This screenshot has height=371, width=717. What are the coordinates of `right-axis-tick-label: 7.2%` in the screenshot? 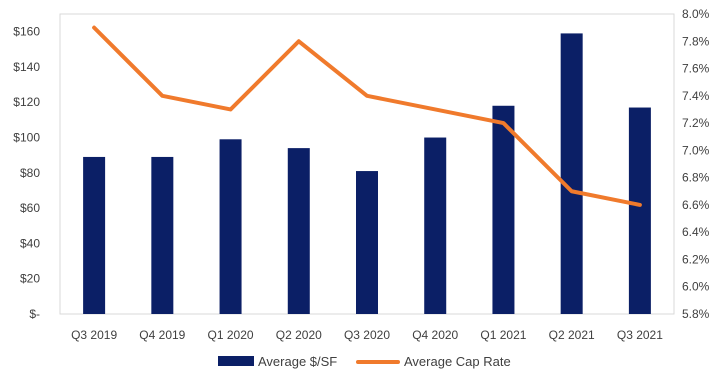 It's located at (696, 123).